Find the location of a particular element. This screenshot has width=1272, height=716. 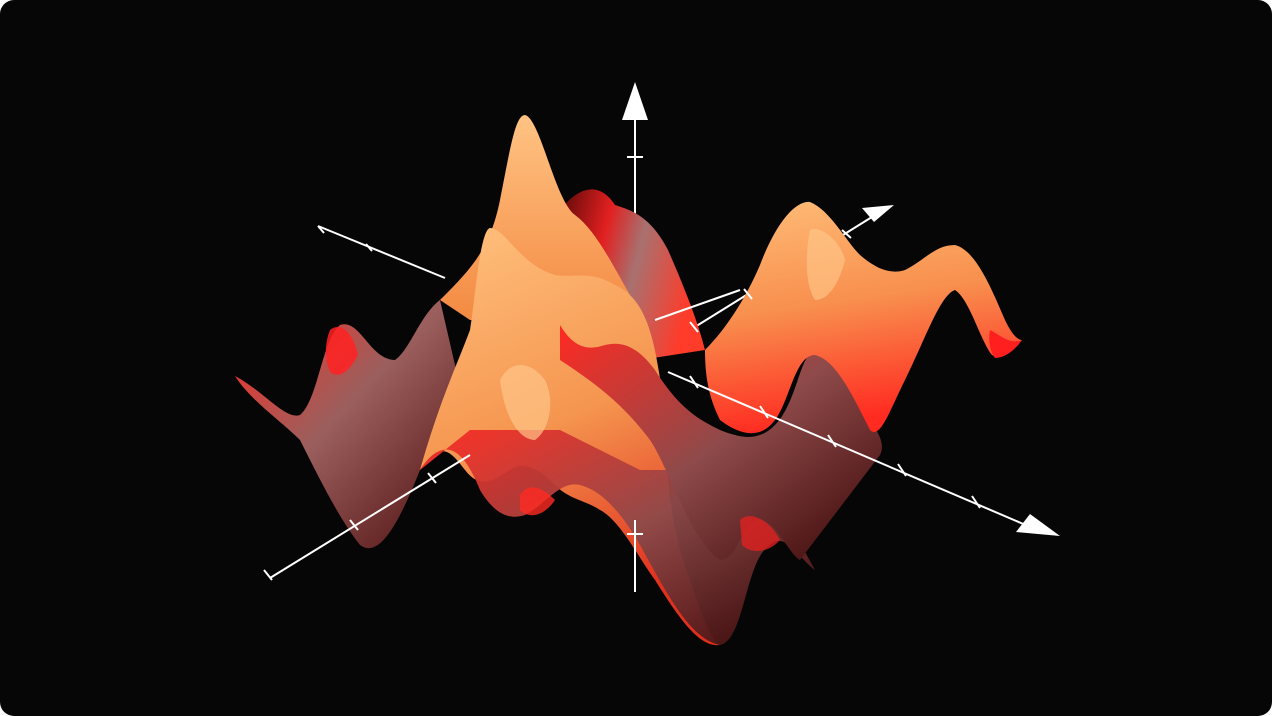

diag-axis-mid is located at coordinates (697, 305).